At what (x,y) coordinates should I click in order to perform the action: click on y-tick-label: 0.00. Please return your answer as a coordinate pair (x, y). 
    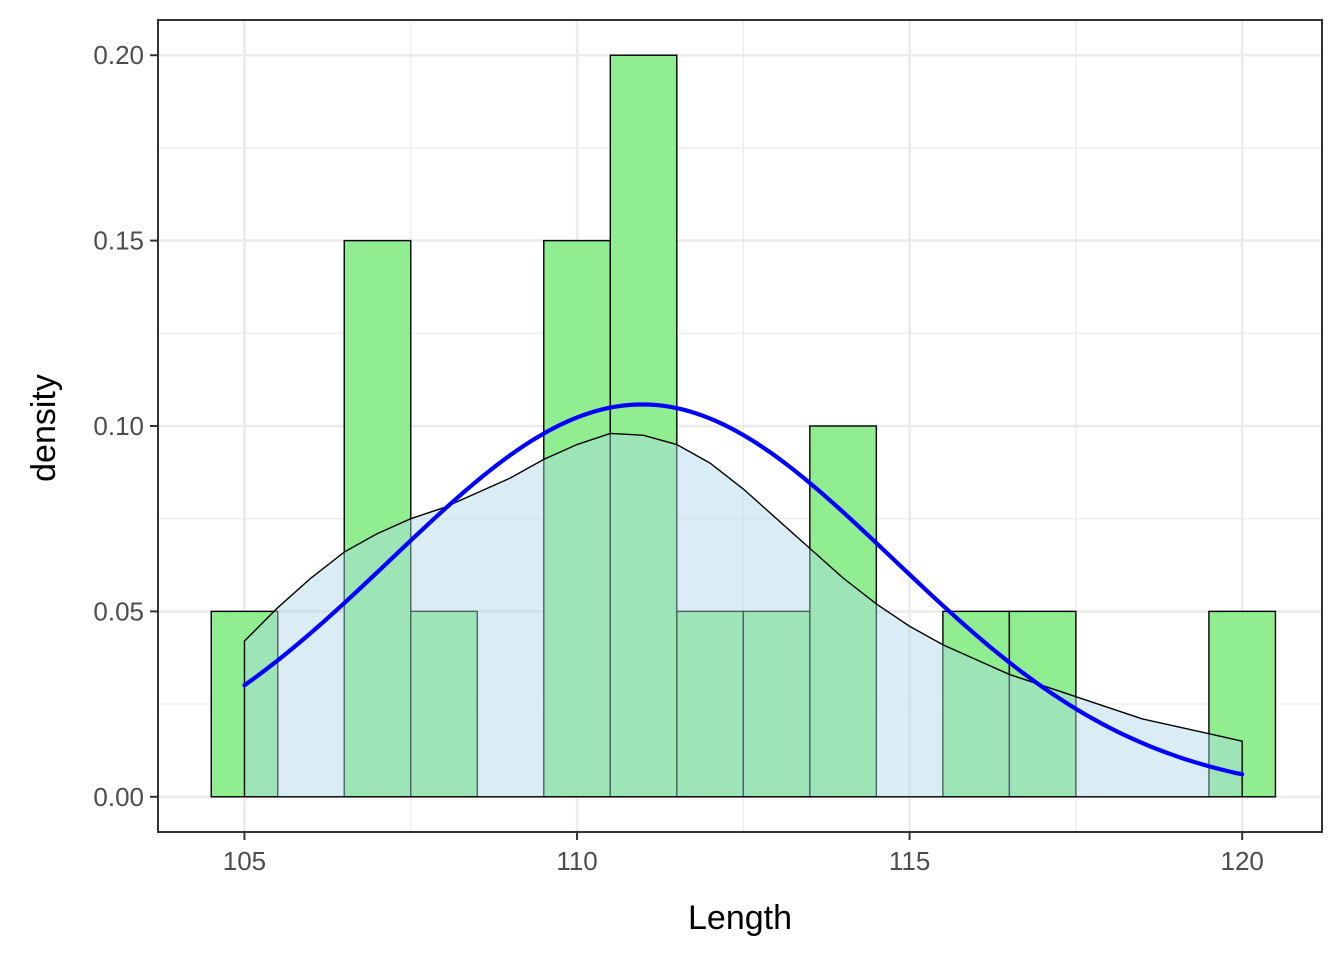
    Looking at the image, I should click on (118, 797).